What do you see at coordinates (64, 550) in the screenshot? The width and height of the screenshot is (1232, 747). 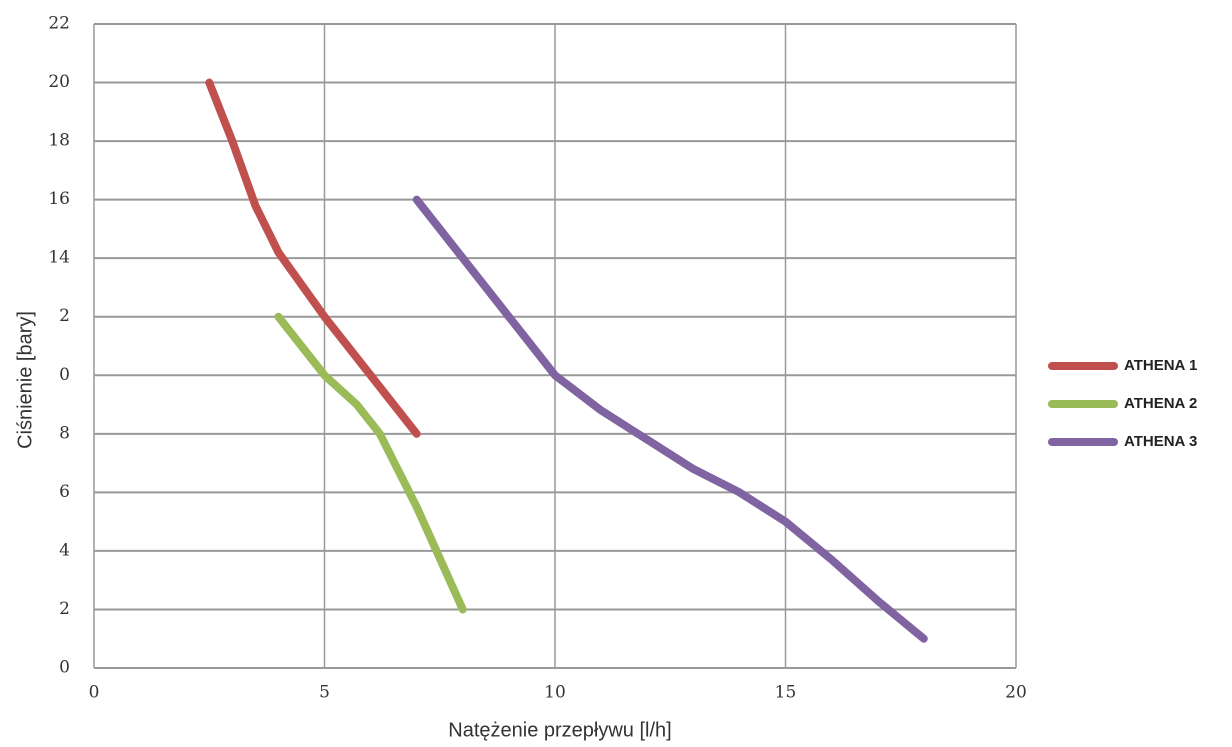 I see `y-tick-label: 4` at bounding box center [64, 550].